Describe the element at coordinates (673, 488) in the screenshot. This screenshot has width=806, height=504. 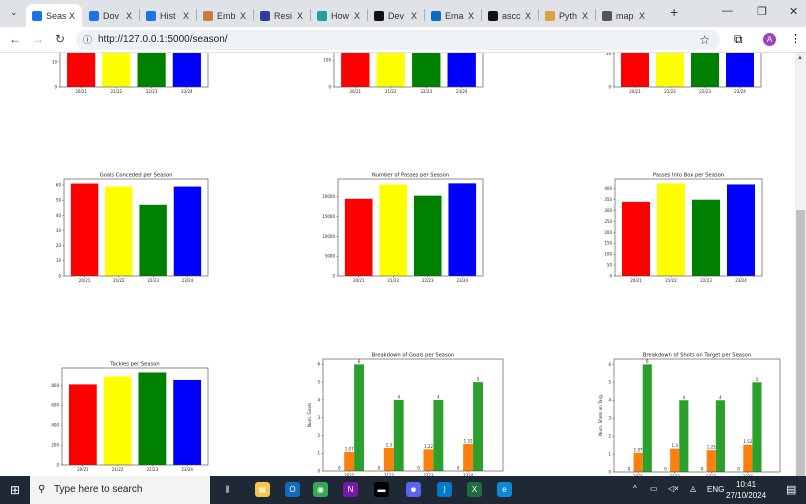
I see `volume-muted-icon: ◁×` at that location.